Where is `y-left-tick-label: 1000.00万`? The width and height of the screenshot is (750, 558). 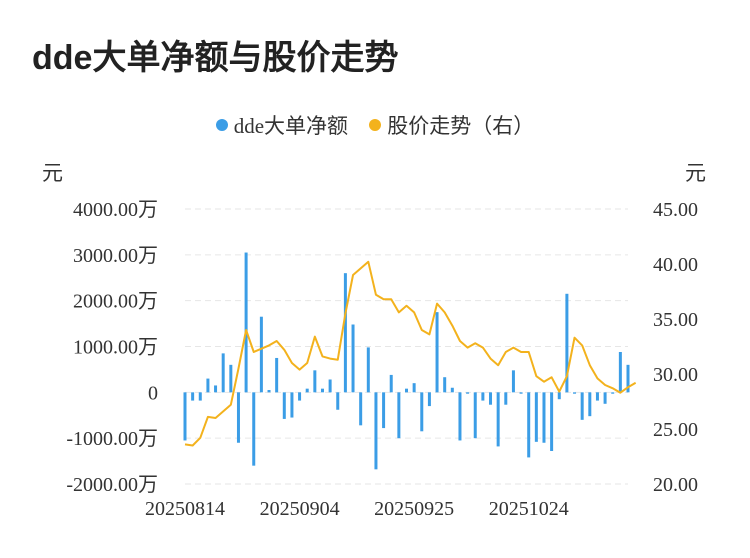
y-left-tick-label: 1000.00万 is located at coordinates (115, 348).